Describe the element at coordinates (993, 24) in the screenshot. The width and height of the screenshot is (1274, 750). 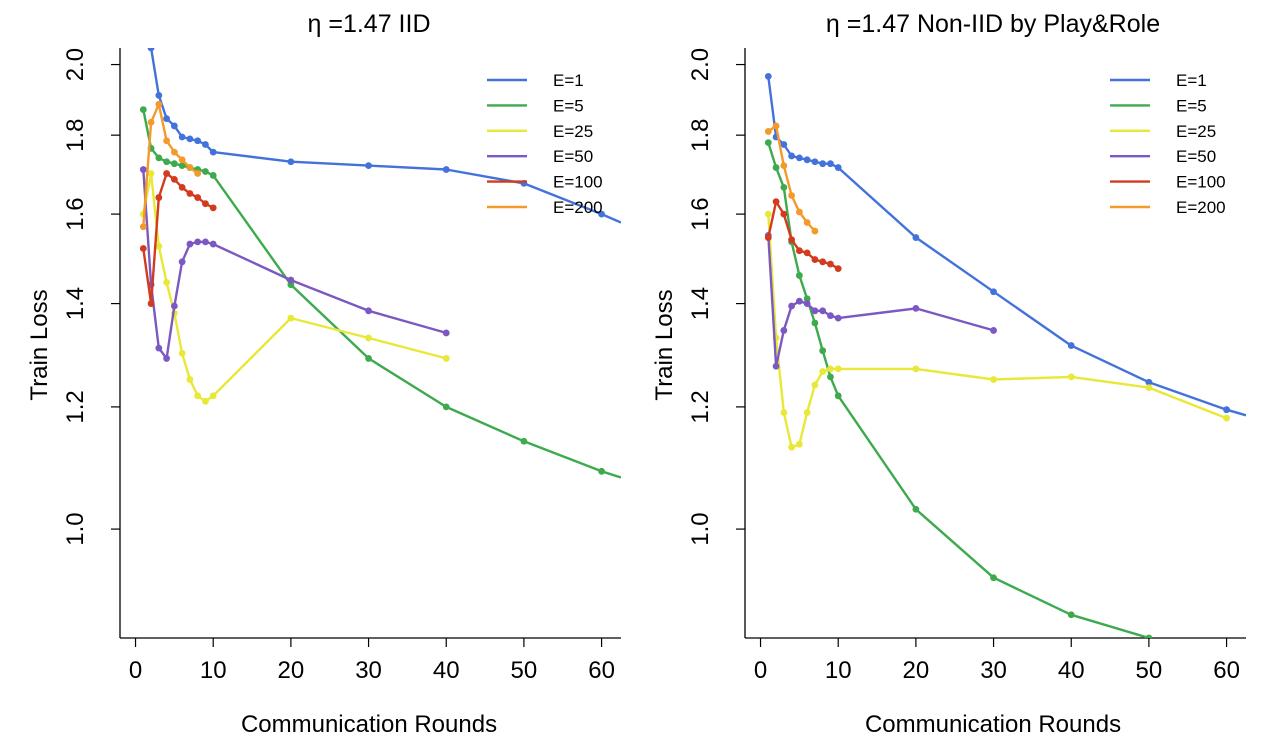
I see `panel-title: η =1.47 Non-IID by Play&Role` at that location.